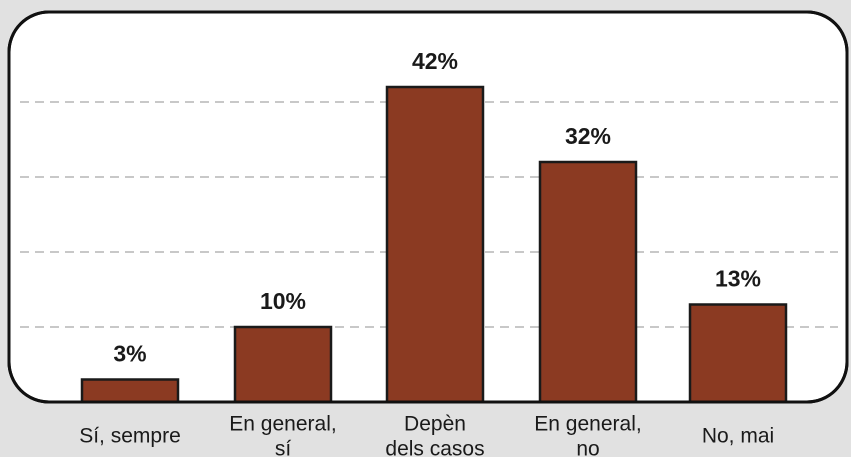  I want to click on x-tick-label: Sí, sempre, so click(130, 436).